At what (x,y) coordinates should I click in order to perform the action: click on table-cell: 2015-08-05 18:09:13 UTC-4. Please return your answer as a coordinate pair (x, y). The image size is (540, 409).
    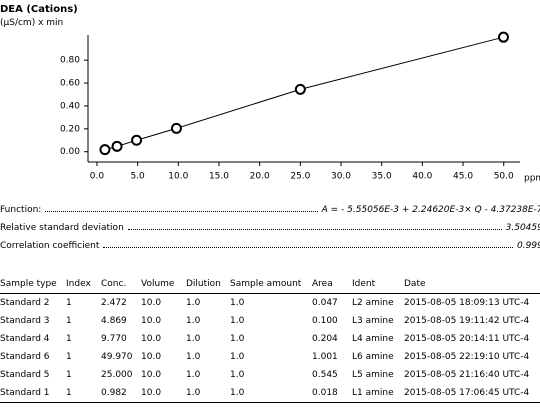
    Looking at the image, I should click on (467, 303).